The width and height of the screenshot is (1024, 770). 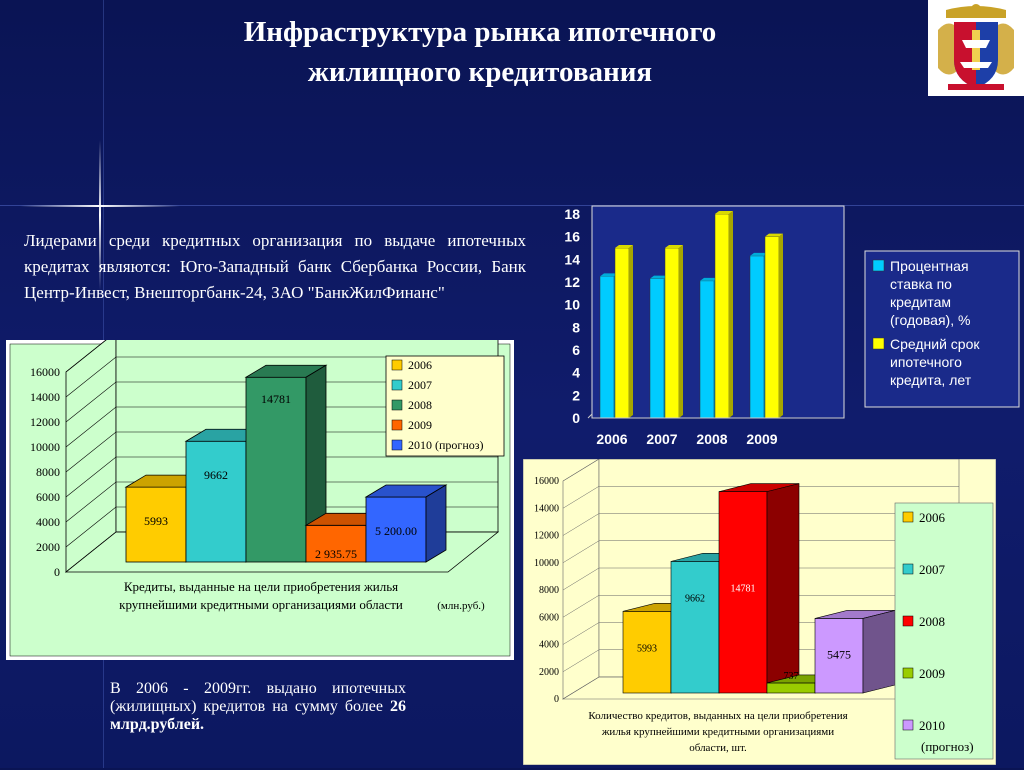 What do you see at coordinates (761, 439) in the screenshot?
I see `chart2-xtick: 2009` at bounding box center [761, 439].